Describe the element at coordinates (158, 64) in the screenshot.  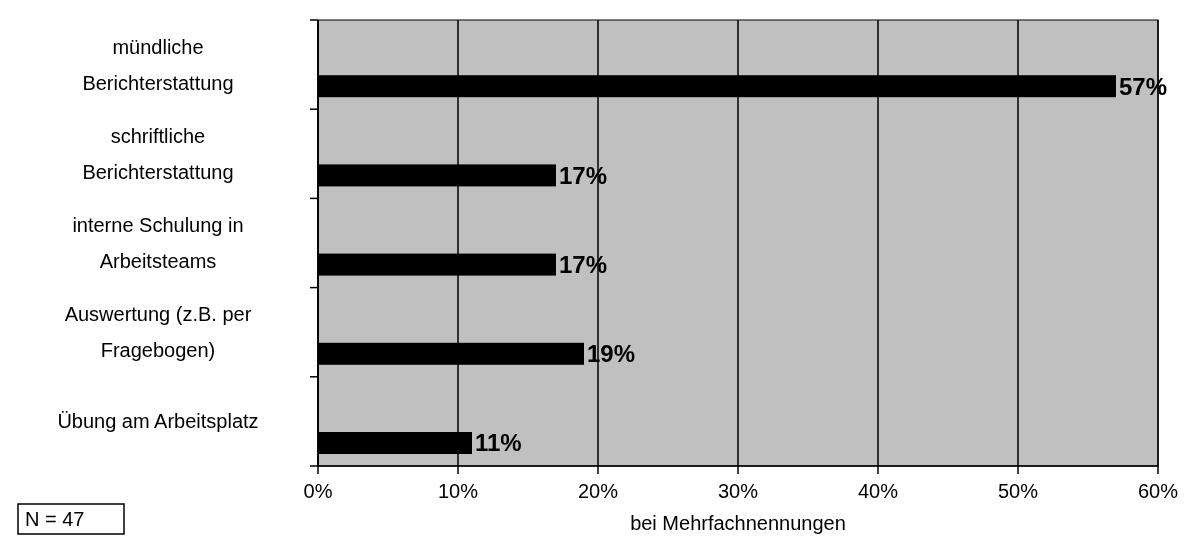
I see `y-tick-label: mündliche Berichterstattung` at that location.